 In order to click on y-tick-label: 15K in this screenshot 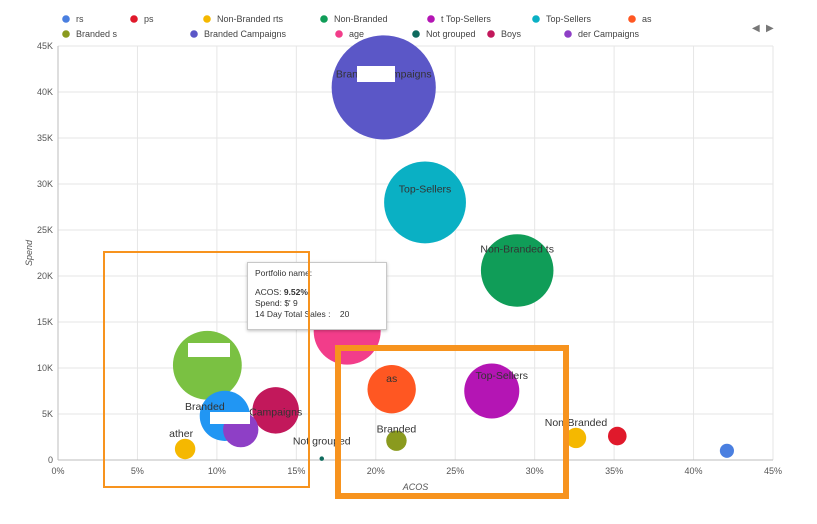, I will do `click(45, 322)`.